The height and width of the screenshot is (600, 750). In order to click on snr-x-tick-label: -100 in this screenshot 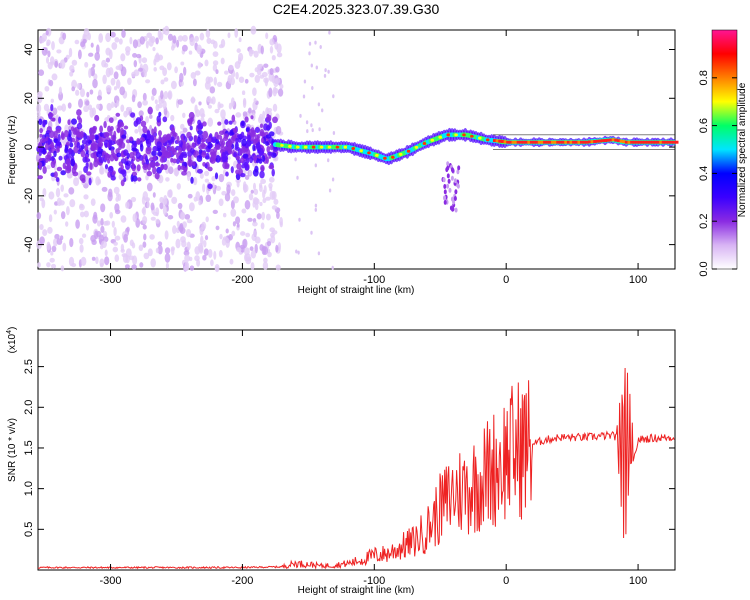, I will do `click(374, 581)`.